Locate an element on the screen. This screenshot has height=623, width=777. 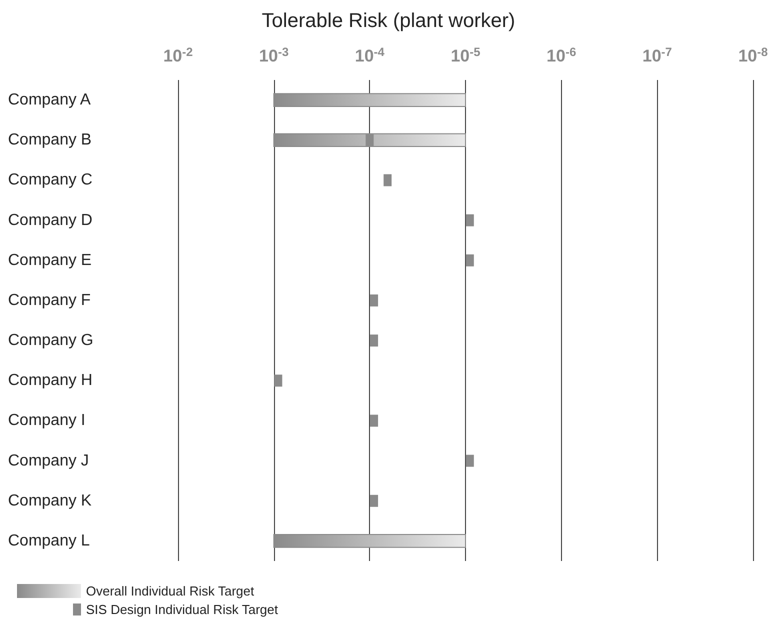
y-tick-label: Company E is located at coordinates (50, 260).